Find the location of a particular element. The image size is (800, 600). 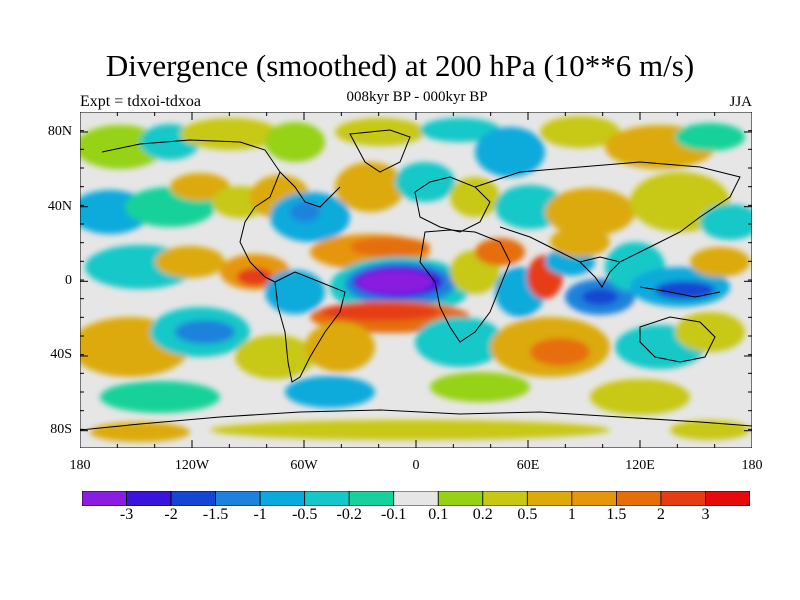

season-label: JJA is located at coordinates (740, 102).